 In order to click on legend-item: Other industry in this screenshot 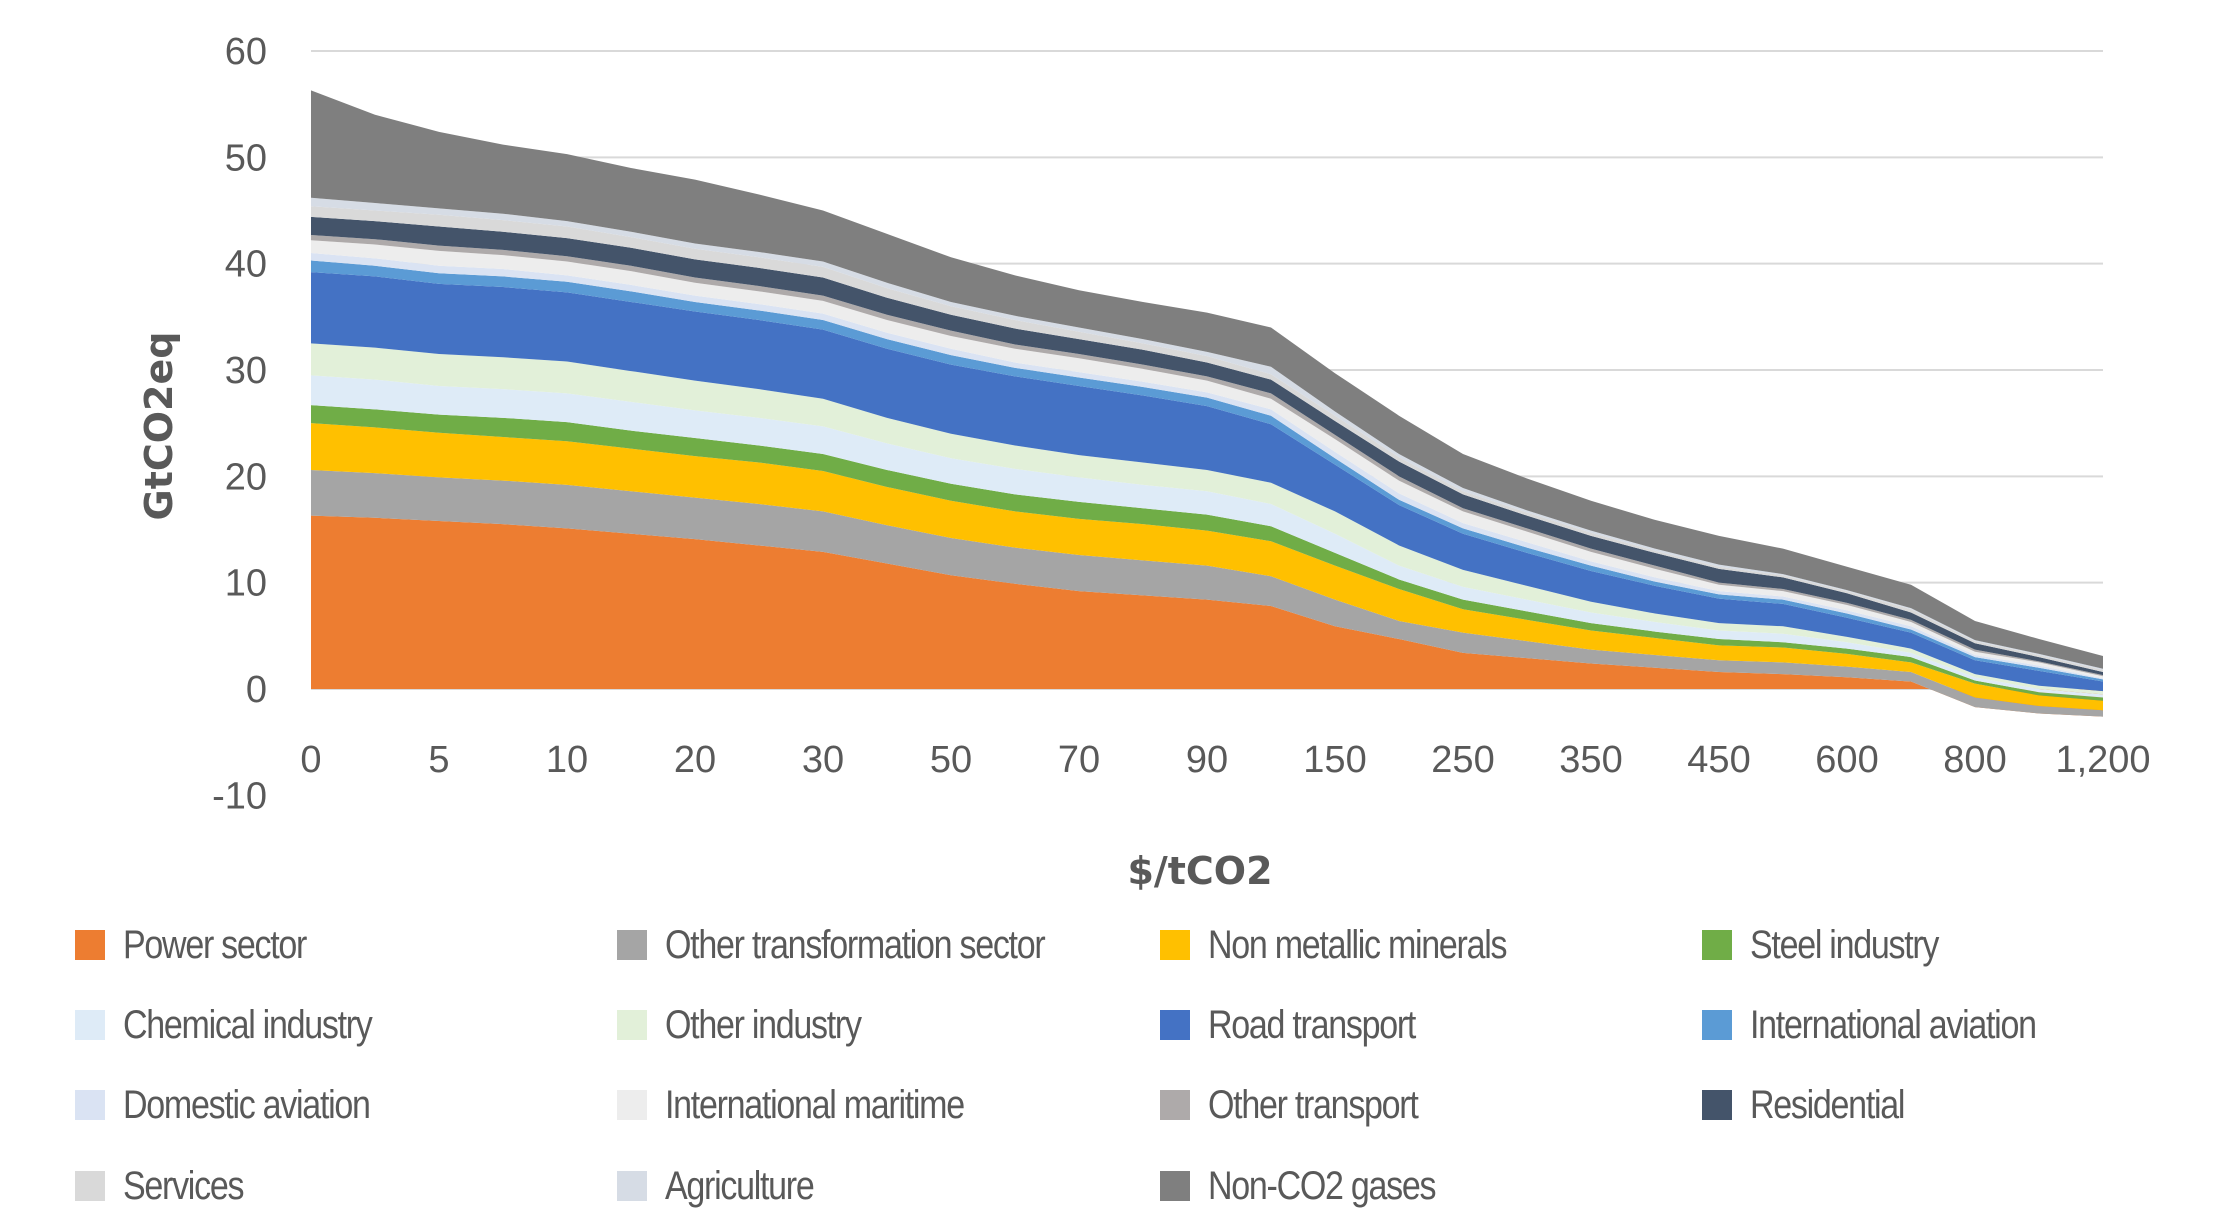, I will do `click(756, 1025)`.